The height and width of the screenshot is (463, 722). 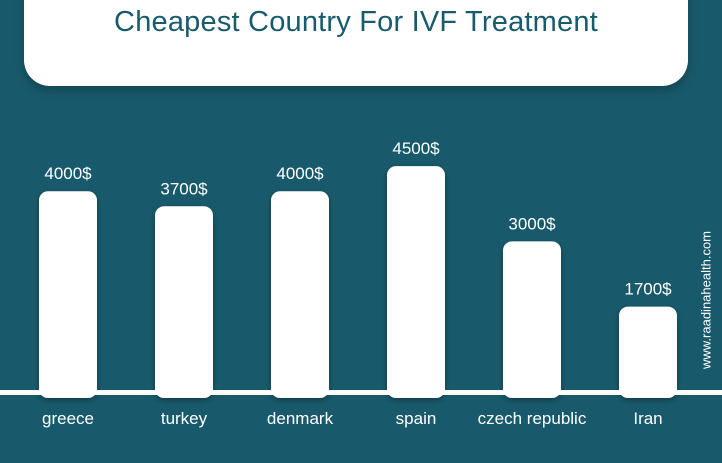 What do you see at coordinates (706, 300) in the screenshot?
I see `website-watermark: www.raadinahealth.com` at bounding box center [706, 300].